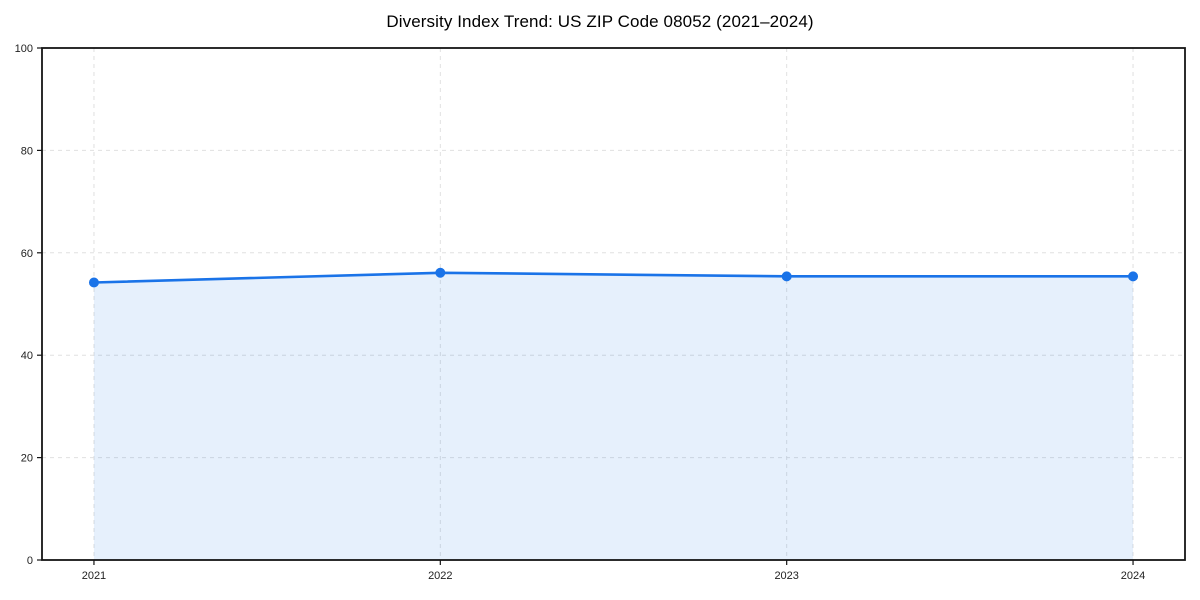 The image size is (1200, 600). I want to click on x-tick-label: 2021, so click(94, 576).